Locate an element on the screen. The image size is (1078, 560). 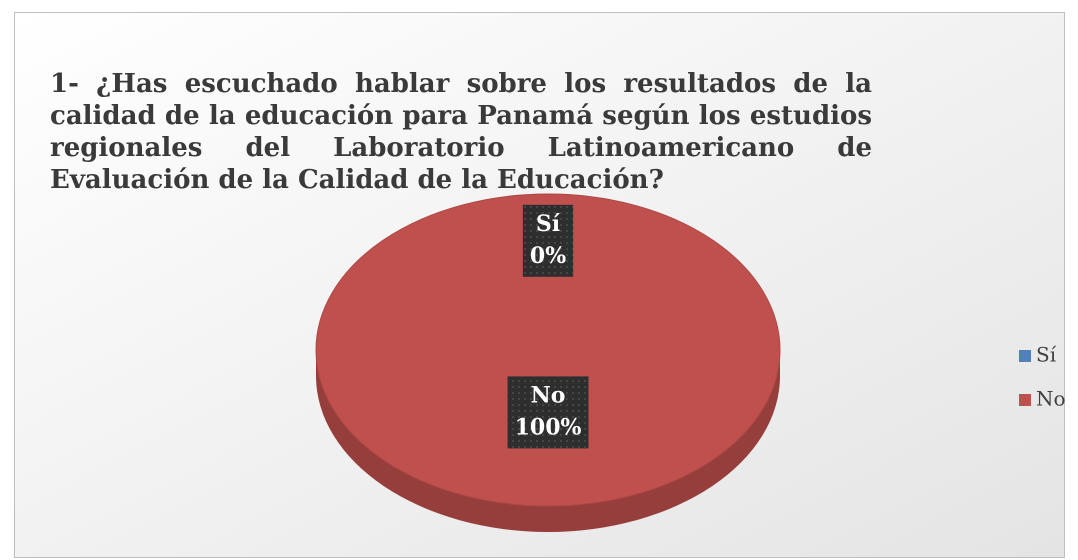
data-label-category: Sí is located at coordinates (548, 224).